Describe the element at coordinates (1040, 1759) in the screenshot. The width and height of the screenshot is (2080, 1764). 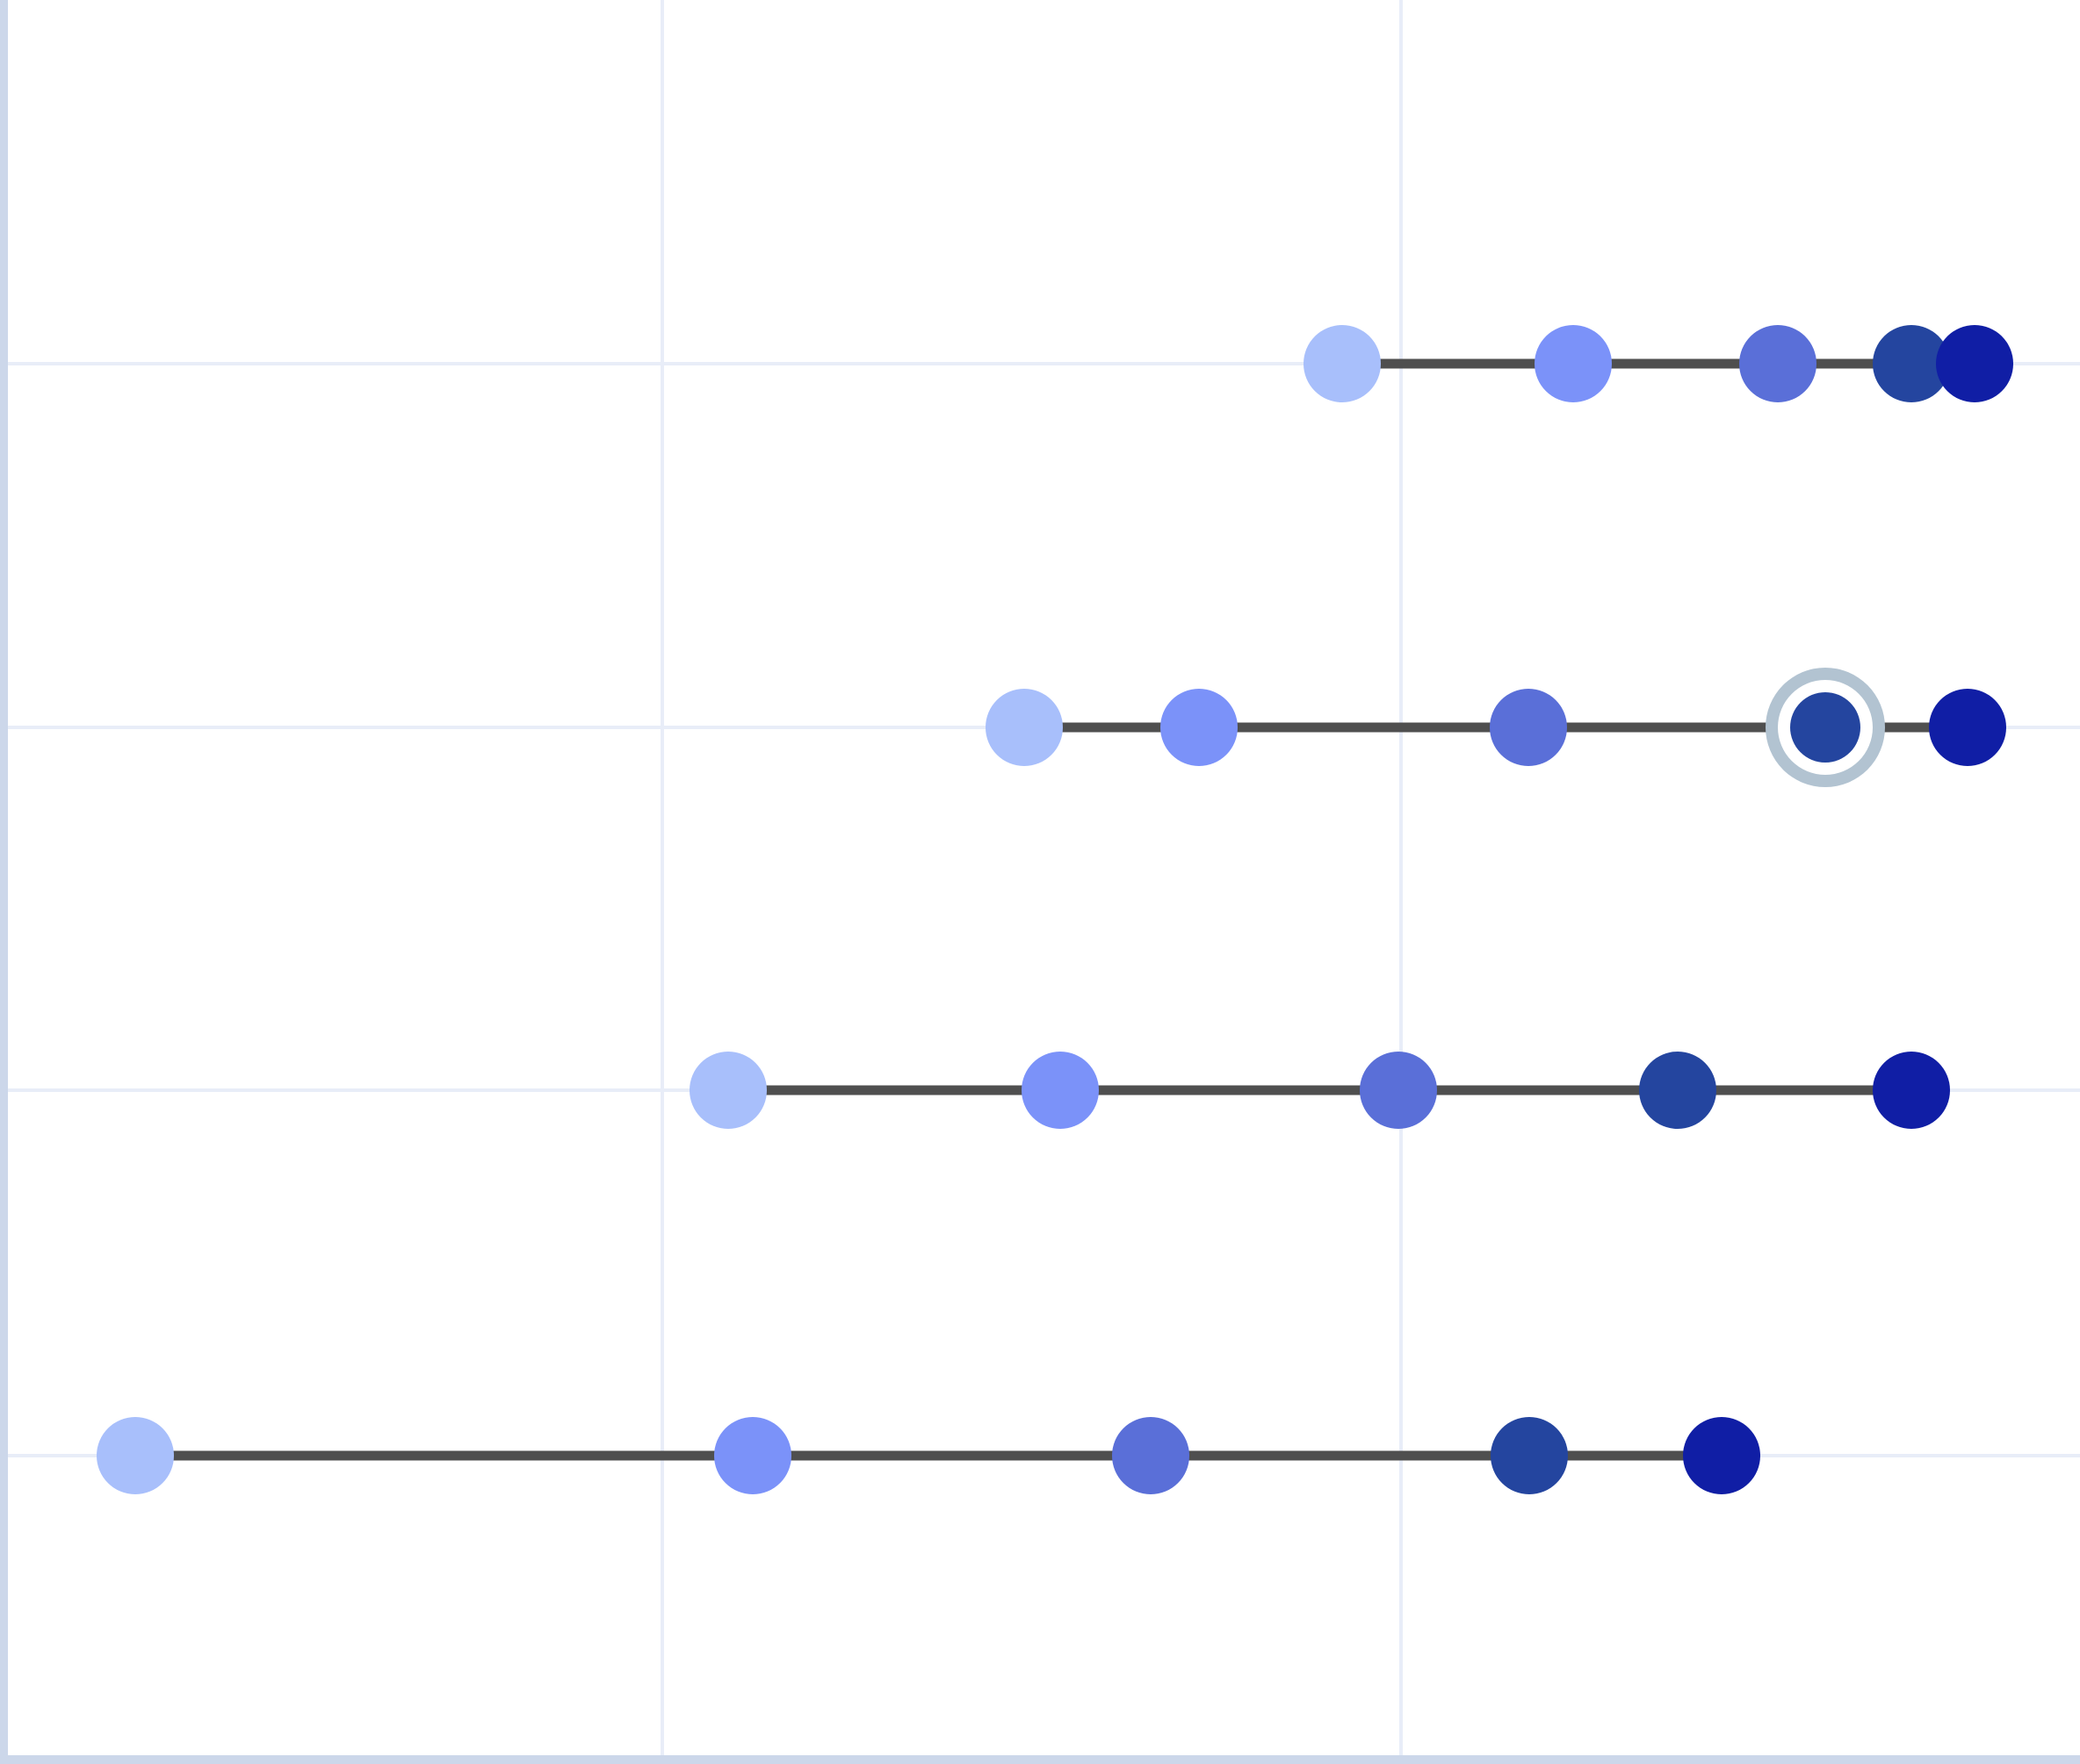
I see `x-axis-line` at that location.